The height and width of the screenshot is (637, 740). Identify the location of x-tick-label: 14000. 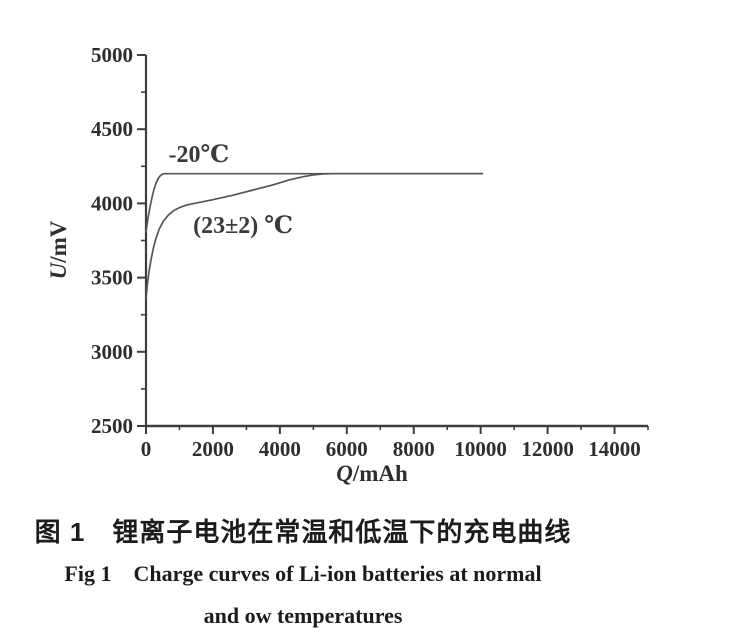
(614, 449).